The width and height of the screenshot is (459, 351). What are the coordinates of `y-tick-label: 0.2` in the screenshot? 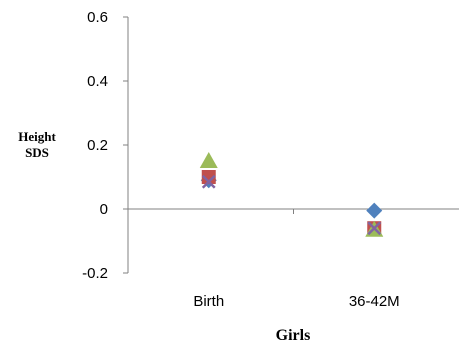 It's located at (97, 145).